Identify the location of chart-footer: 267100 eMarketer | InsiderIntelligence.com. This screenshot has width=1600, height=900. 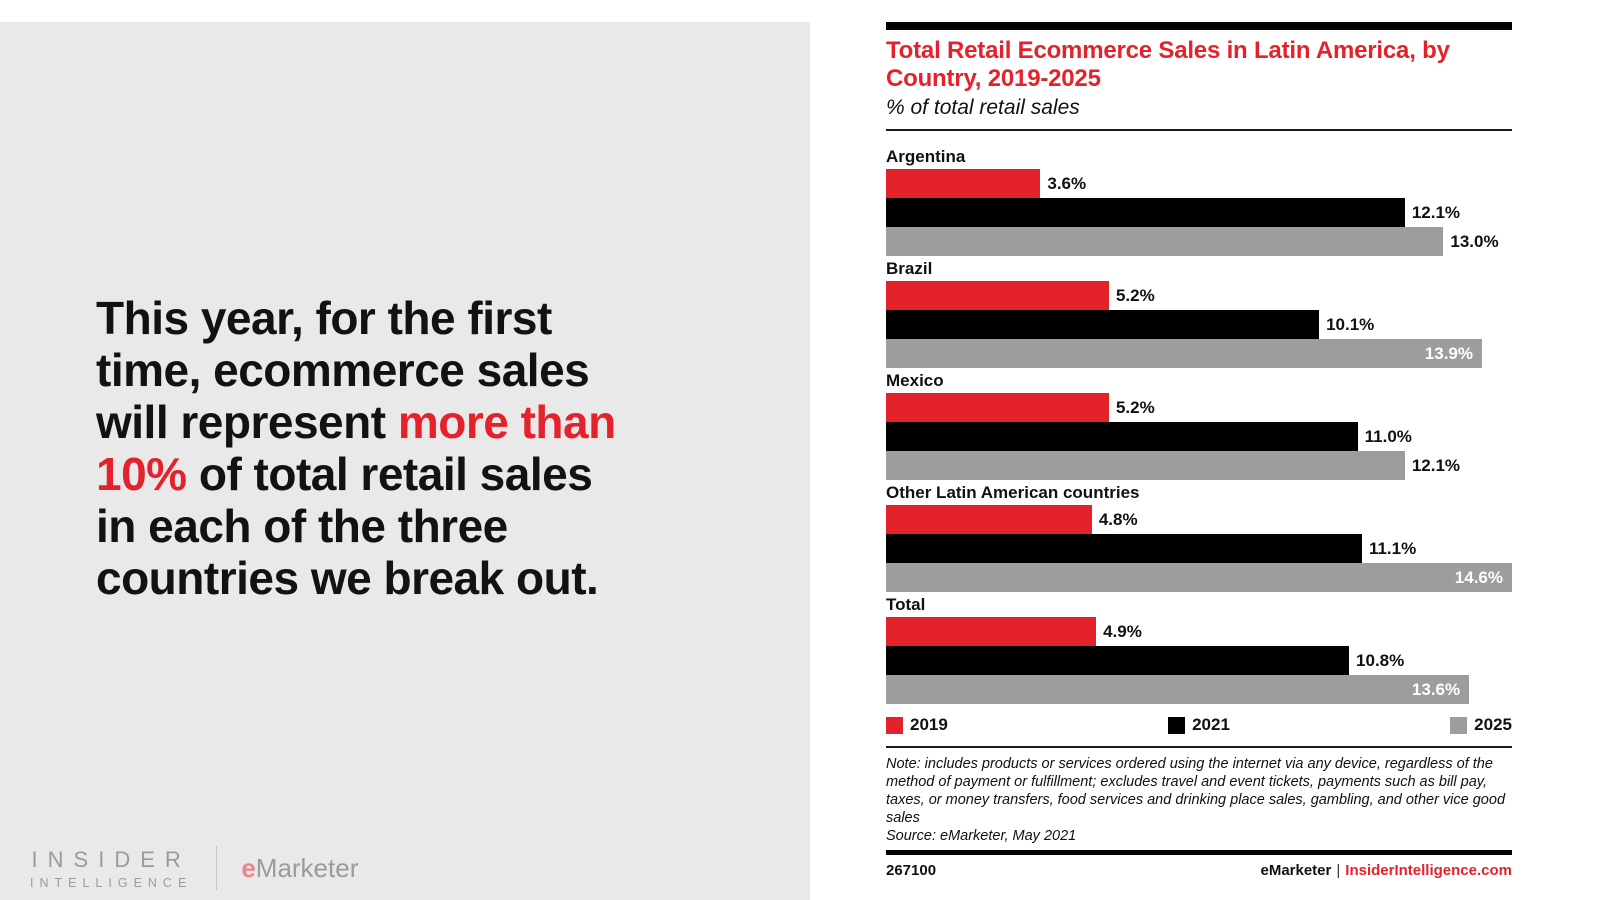
(1199, 870).